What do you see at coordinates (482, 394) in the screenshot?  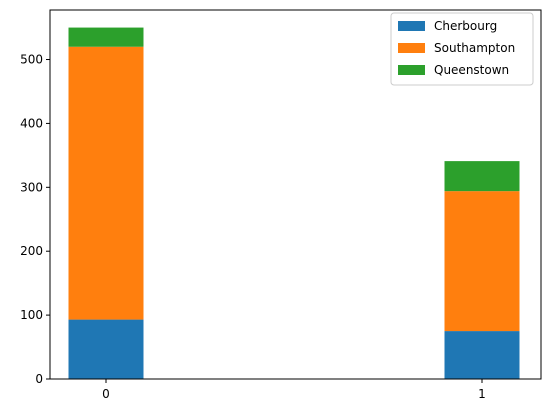 I see `x-tick-label-1: 1` at bounding box center [482, 394].